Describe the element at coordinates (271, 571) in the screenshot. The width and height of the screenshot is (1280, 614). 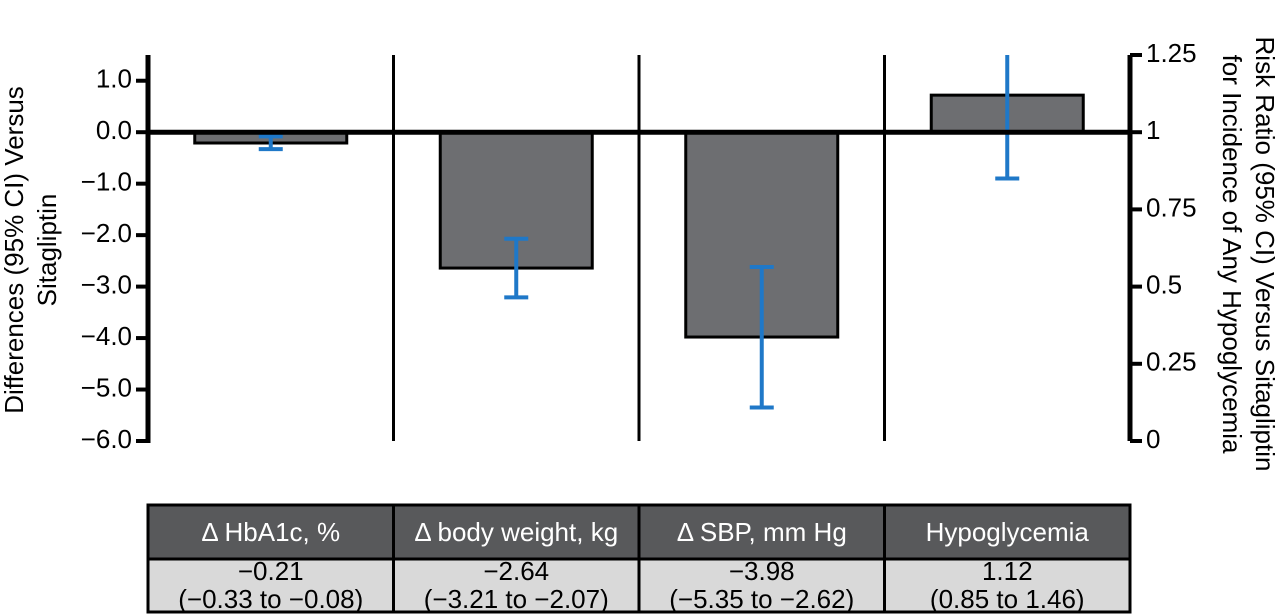
I see `value-label: −0.21` at that location.